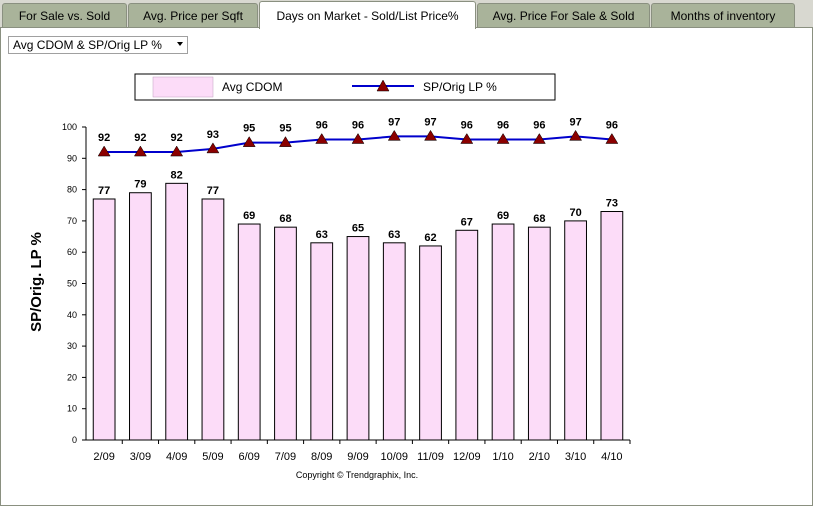  Describe the element at coordinates (72, 346) in the screenshot. I see `y-tick-label: 30` at that location.